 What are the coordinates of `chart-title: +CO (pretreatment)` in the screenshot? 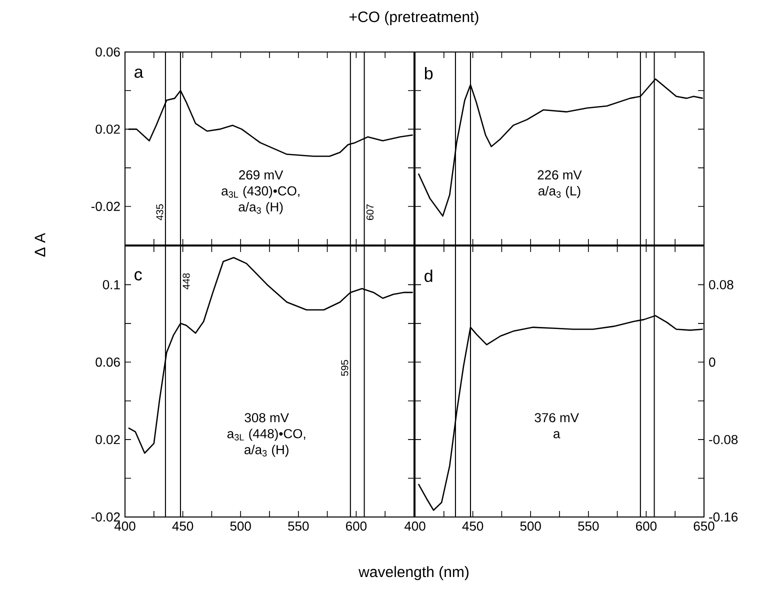 It's located at (414, 18).